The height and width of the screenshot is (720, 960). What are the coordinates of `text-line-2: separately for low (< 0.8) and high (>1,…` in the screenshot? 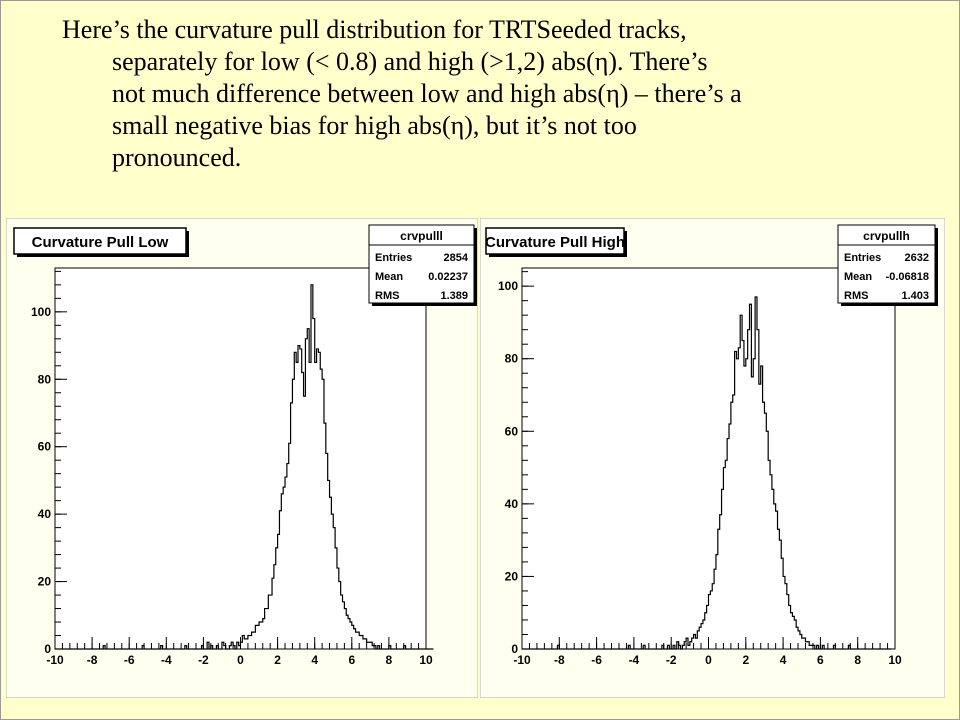 It's located at (410, 61).